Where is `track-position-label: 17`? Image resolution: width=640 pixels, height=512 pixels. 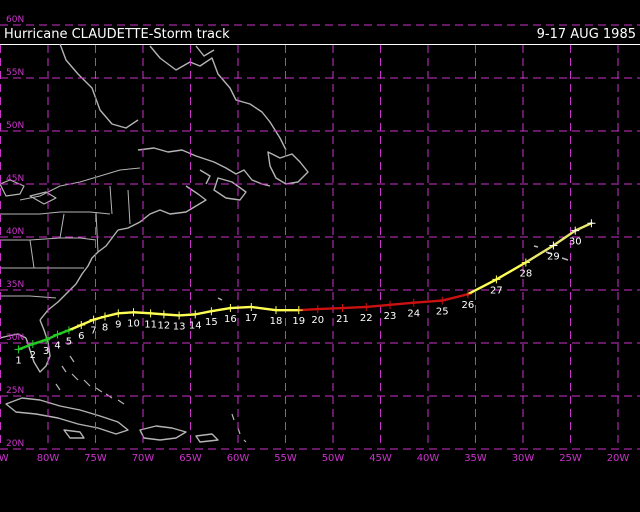
track-position-label: 17 is located at coordinates (251, 318).